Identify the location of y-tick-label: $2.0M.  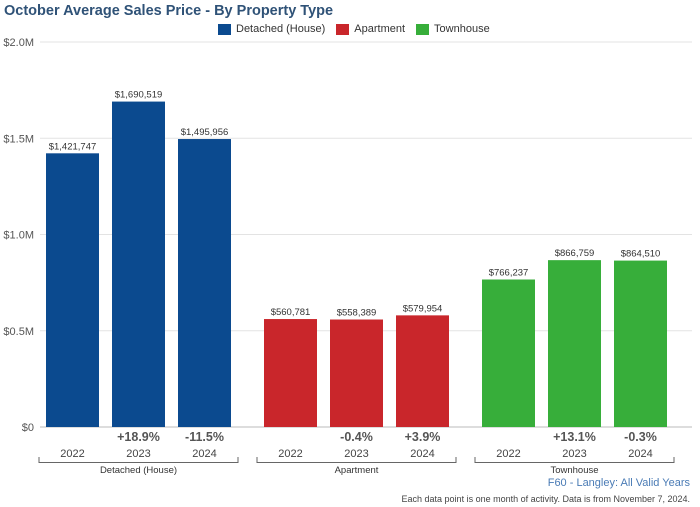
(18, 43).